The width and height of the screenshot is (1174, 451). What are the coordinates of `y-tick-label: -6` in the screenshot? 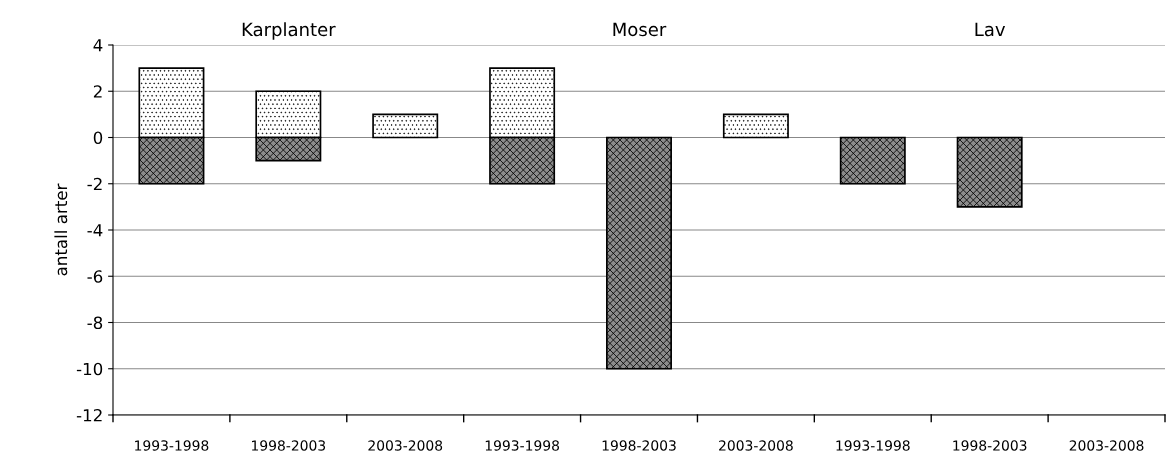 It's located at (95, 276).